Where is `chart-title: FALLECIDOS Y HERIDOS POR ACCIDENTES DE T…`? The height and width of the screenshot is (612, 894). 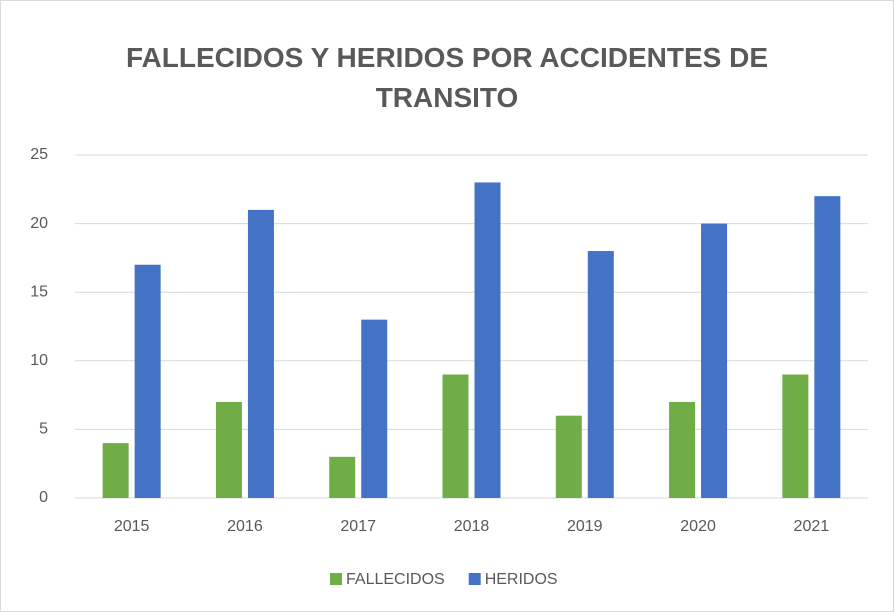
chart-title: FALLECIDOS Y HERIDOS POR ACCIDENTES DE T… is located at coordinates (447, 77).